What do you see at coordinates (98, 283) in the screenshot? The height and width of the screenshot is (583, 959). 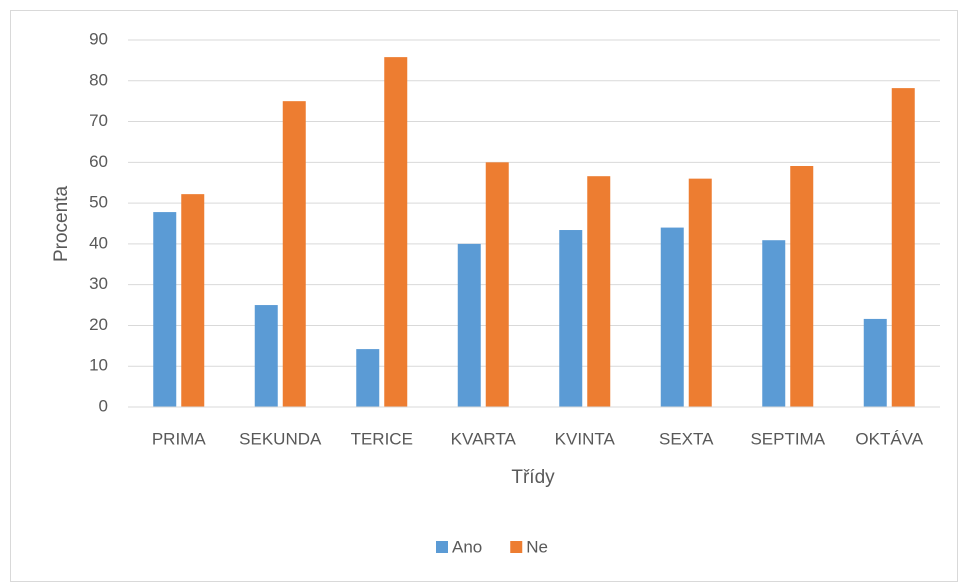 I see `y-tick-label: 30` at bounding box center [98, 283].